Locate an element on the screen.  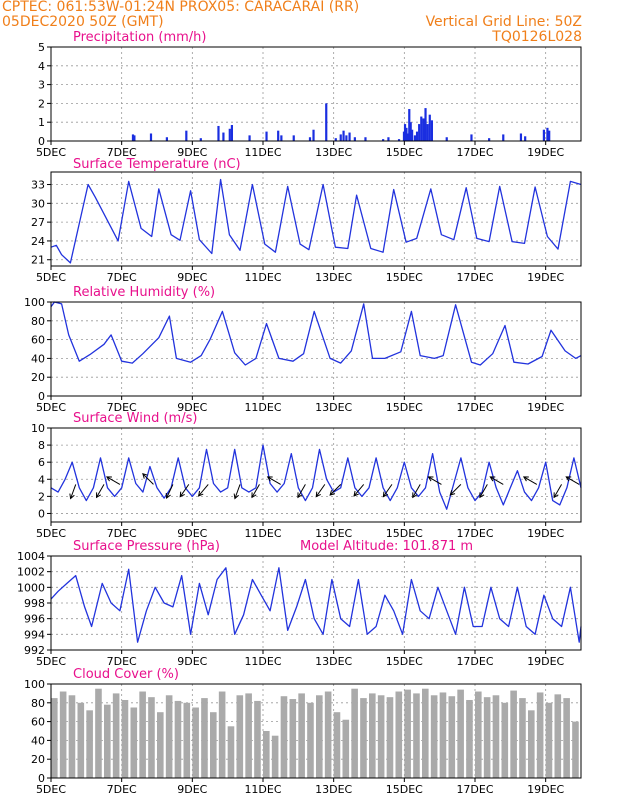
panel2-xtick-label: 15DEC is located at coordinates (404, 277).